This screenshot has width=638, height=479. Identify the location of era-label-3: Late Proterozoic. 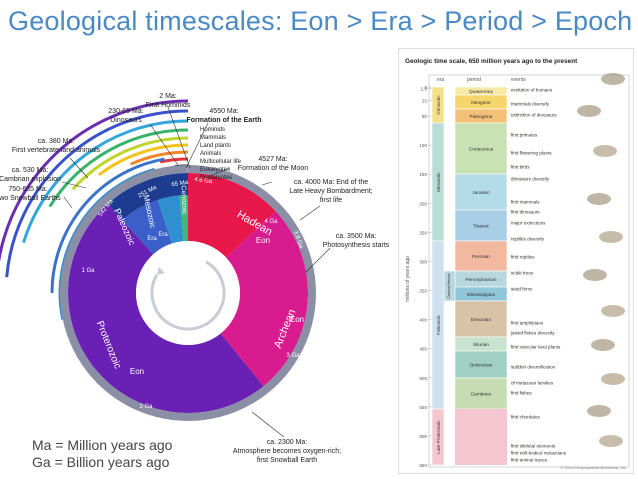
(438, 437).